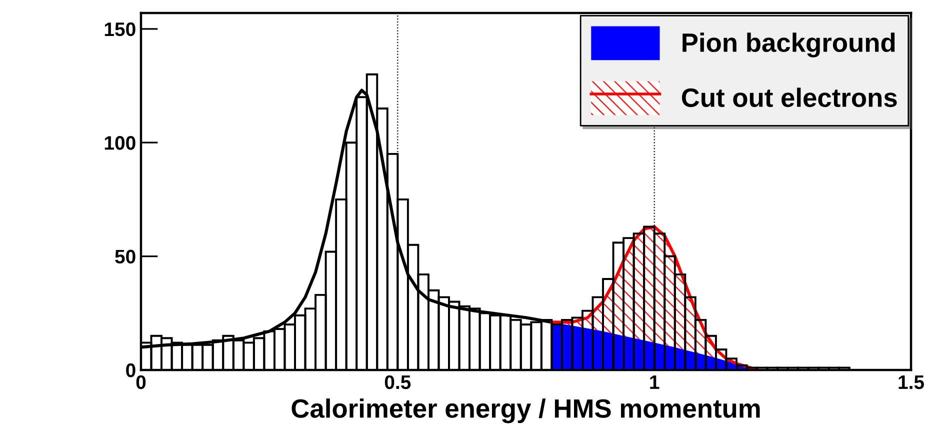 The width and height of the screenshot is (930, 442). I want to click on x-tick-label: 1, so click(655, 382).